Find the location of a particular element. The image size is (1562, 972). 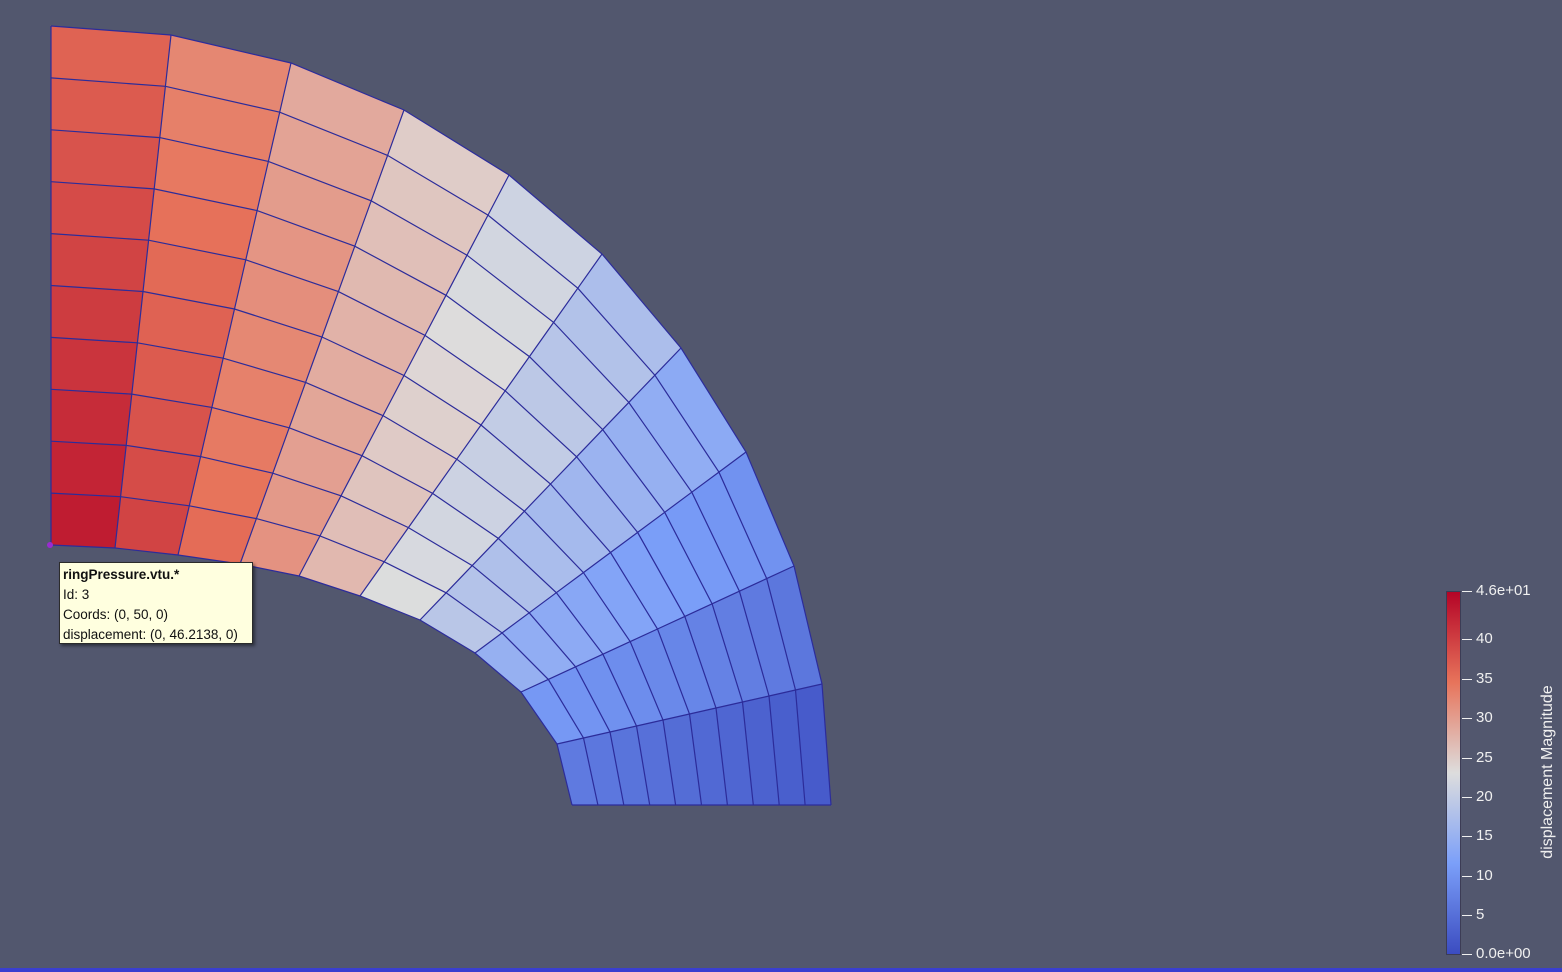

legend-tick-label: 40 is located at coordinates (1484, 638).